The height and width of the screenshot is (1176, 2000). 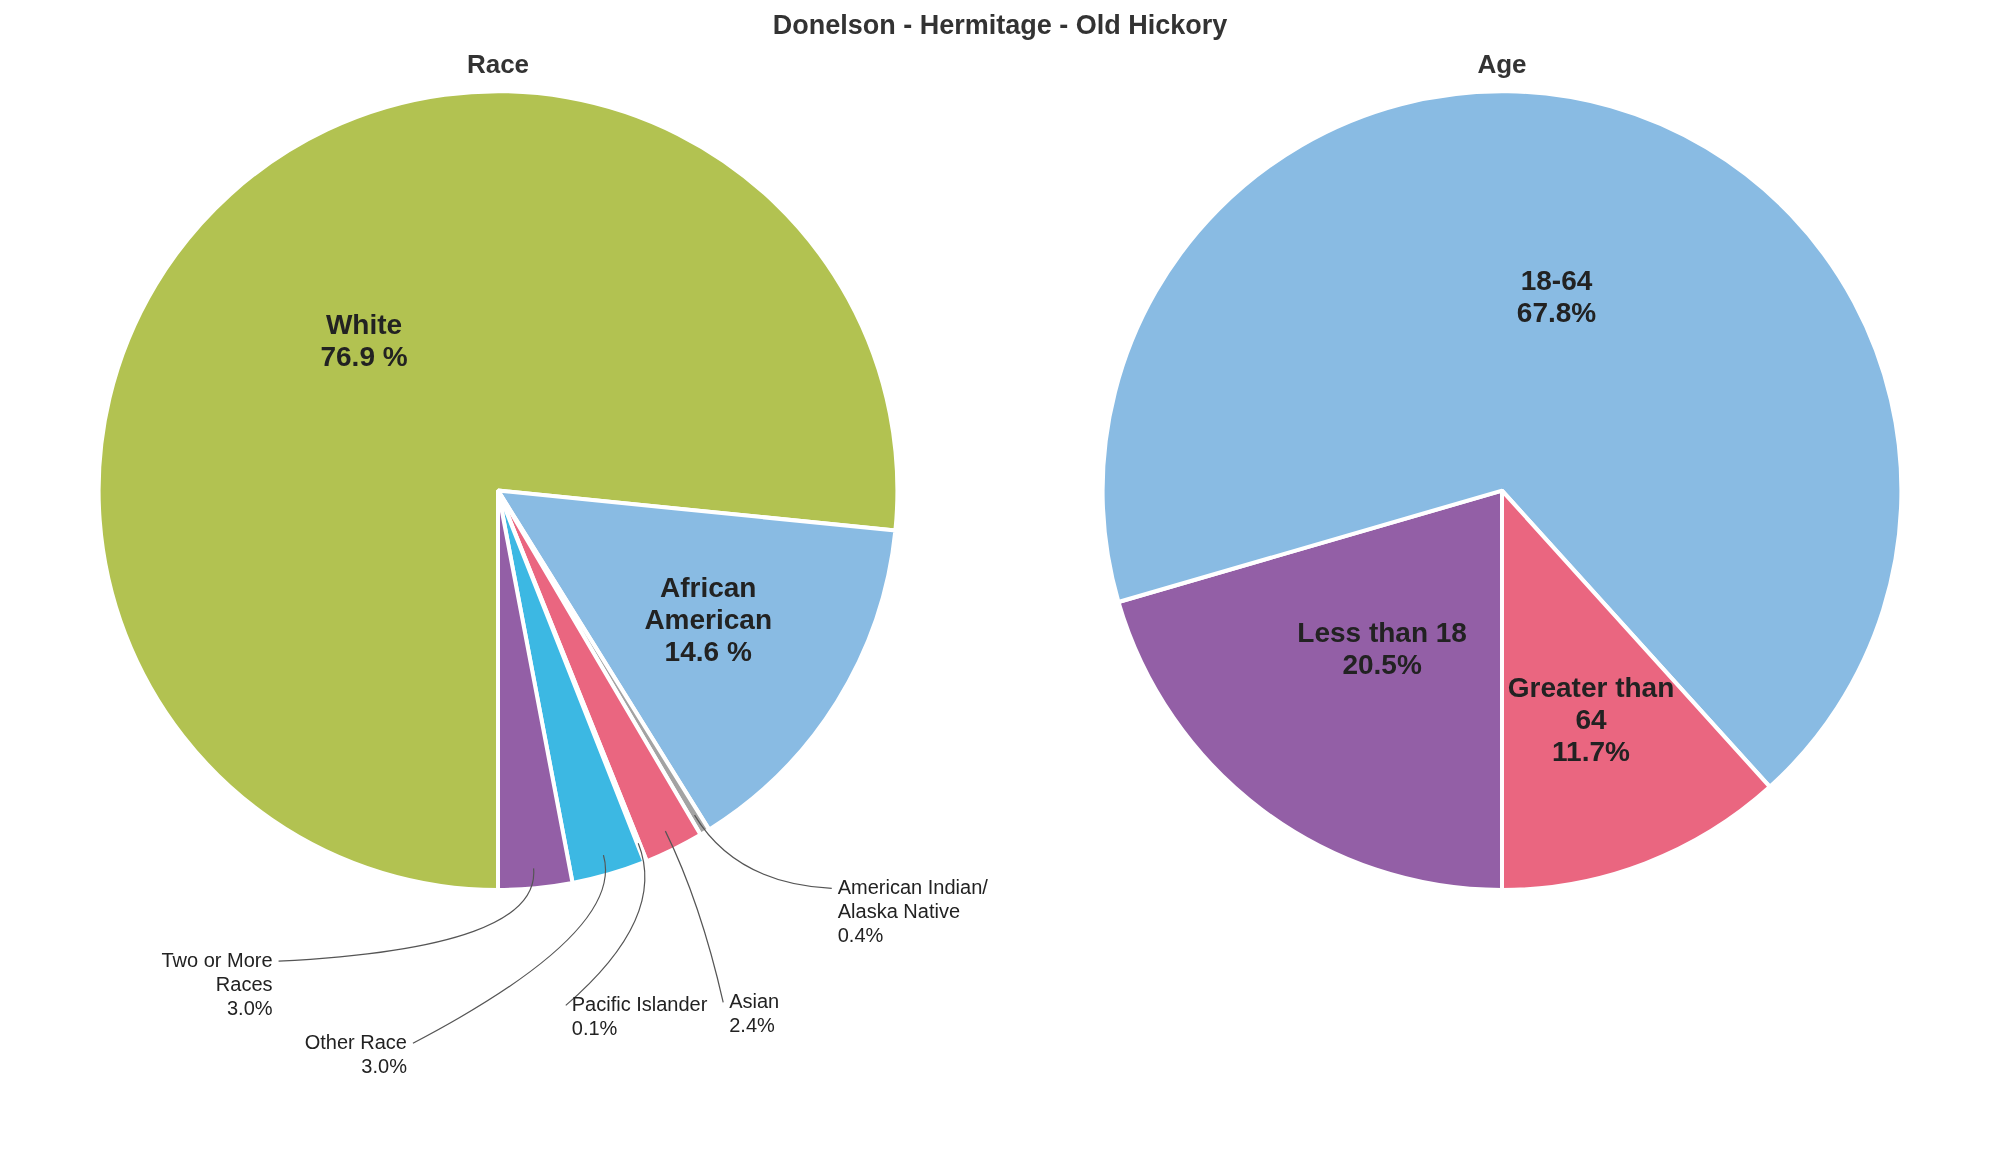 What do you see at coordinates (708, 604) in the screenshot?
I see `slice-label: African American` at bounding box center [708, 604].